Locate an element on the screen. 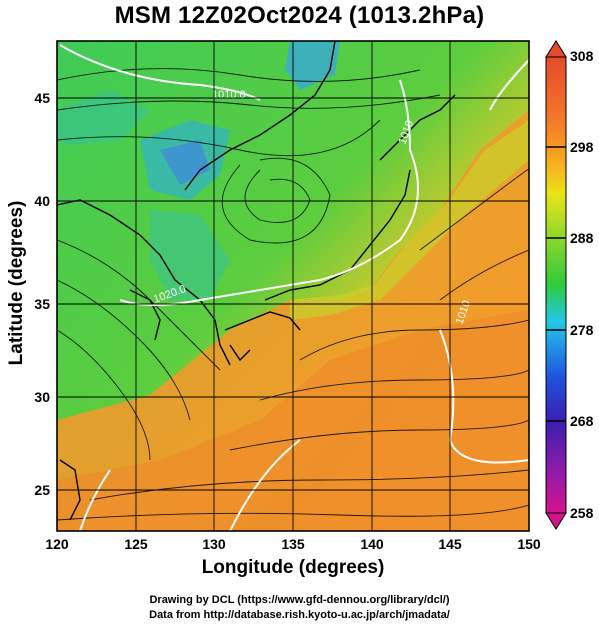  x-tick-135: 135 is located at coordinates (293, 544).